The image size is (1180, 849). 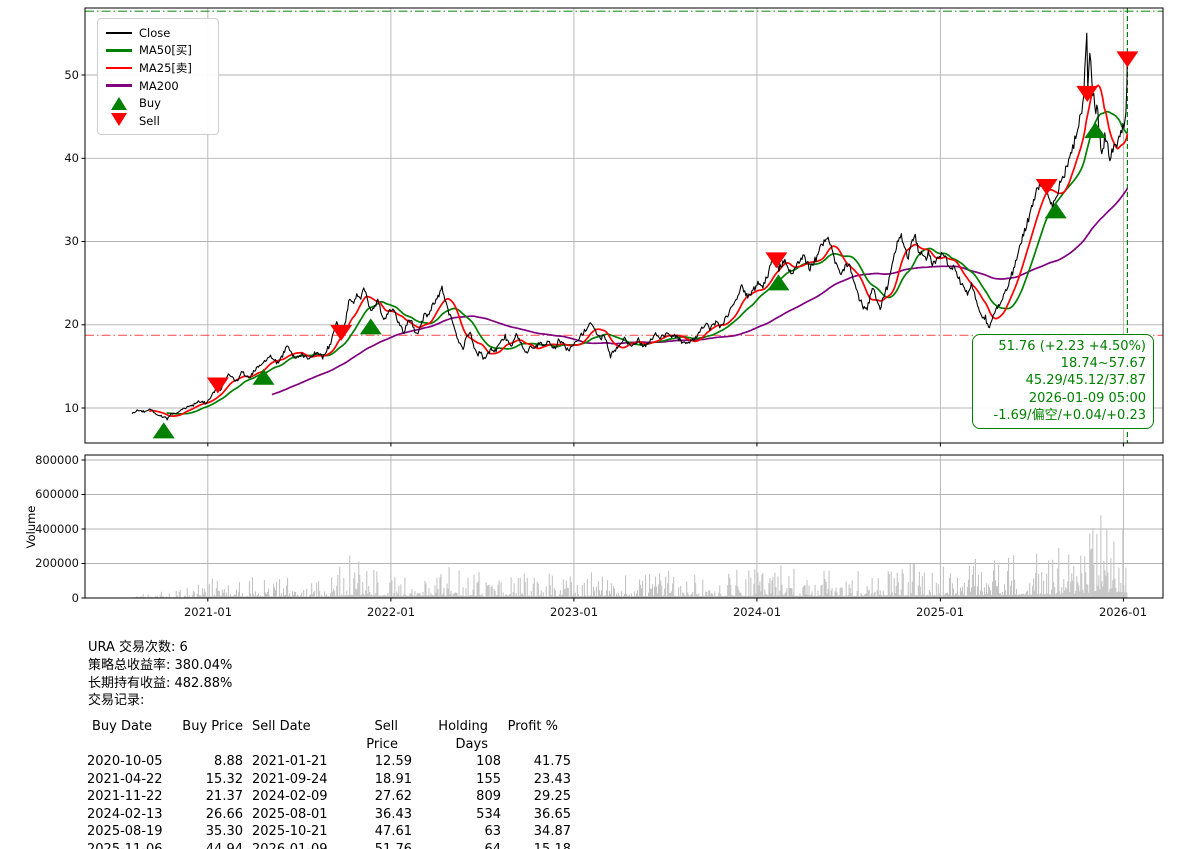 I want to click on legend-line-swatch, so click(x=119, y=50).